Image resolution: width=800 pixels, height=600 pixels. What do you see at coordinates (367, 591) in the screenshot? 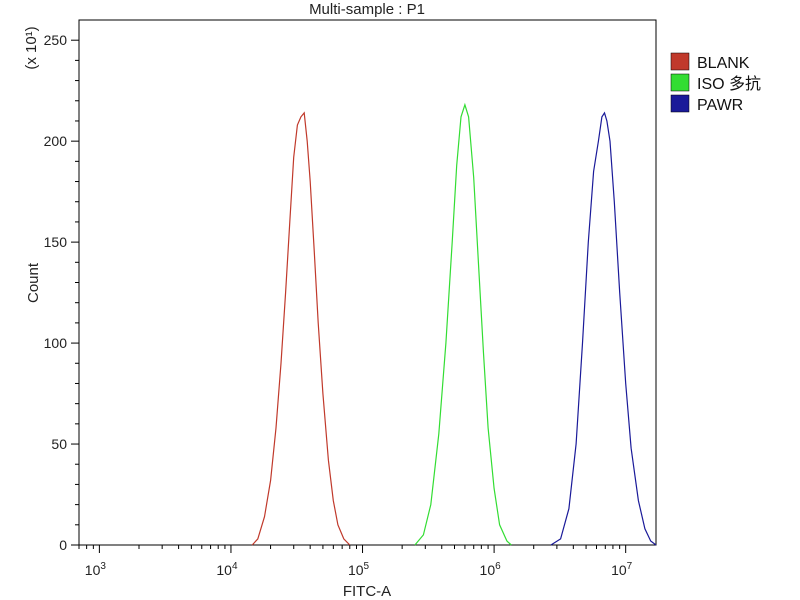
I see `x-axis-title: FITC-A` at bounding box center [367, 591].